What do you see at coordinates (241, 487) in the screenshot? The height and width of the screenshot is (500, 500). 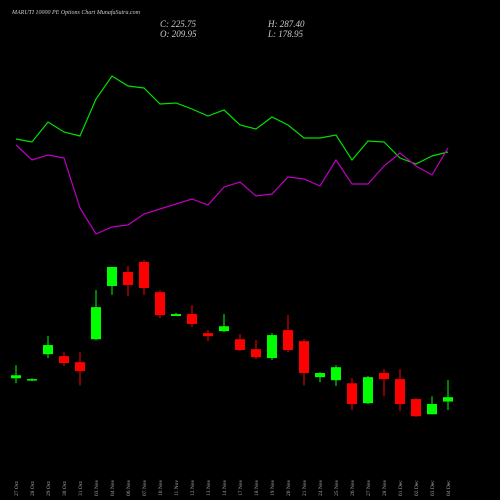 I see `x-tick-label: 17 Nov` at bounding box center [241, 487].